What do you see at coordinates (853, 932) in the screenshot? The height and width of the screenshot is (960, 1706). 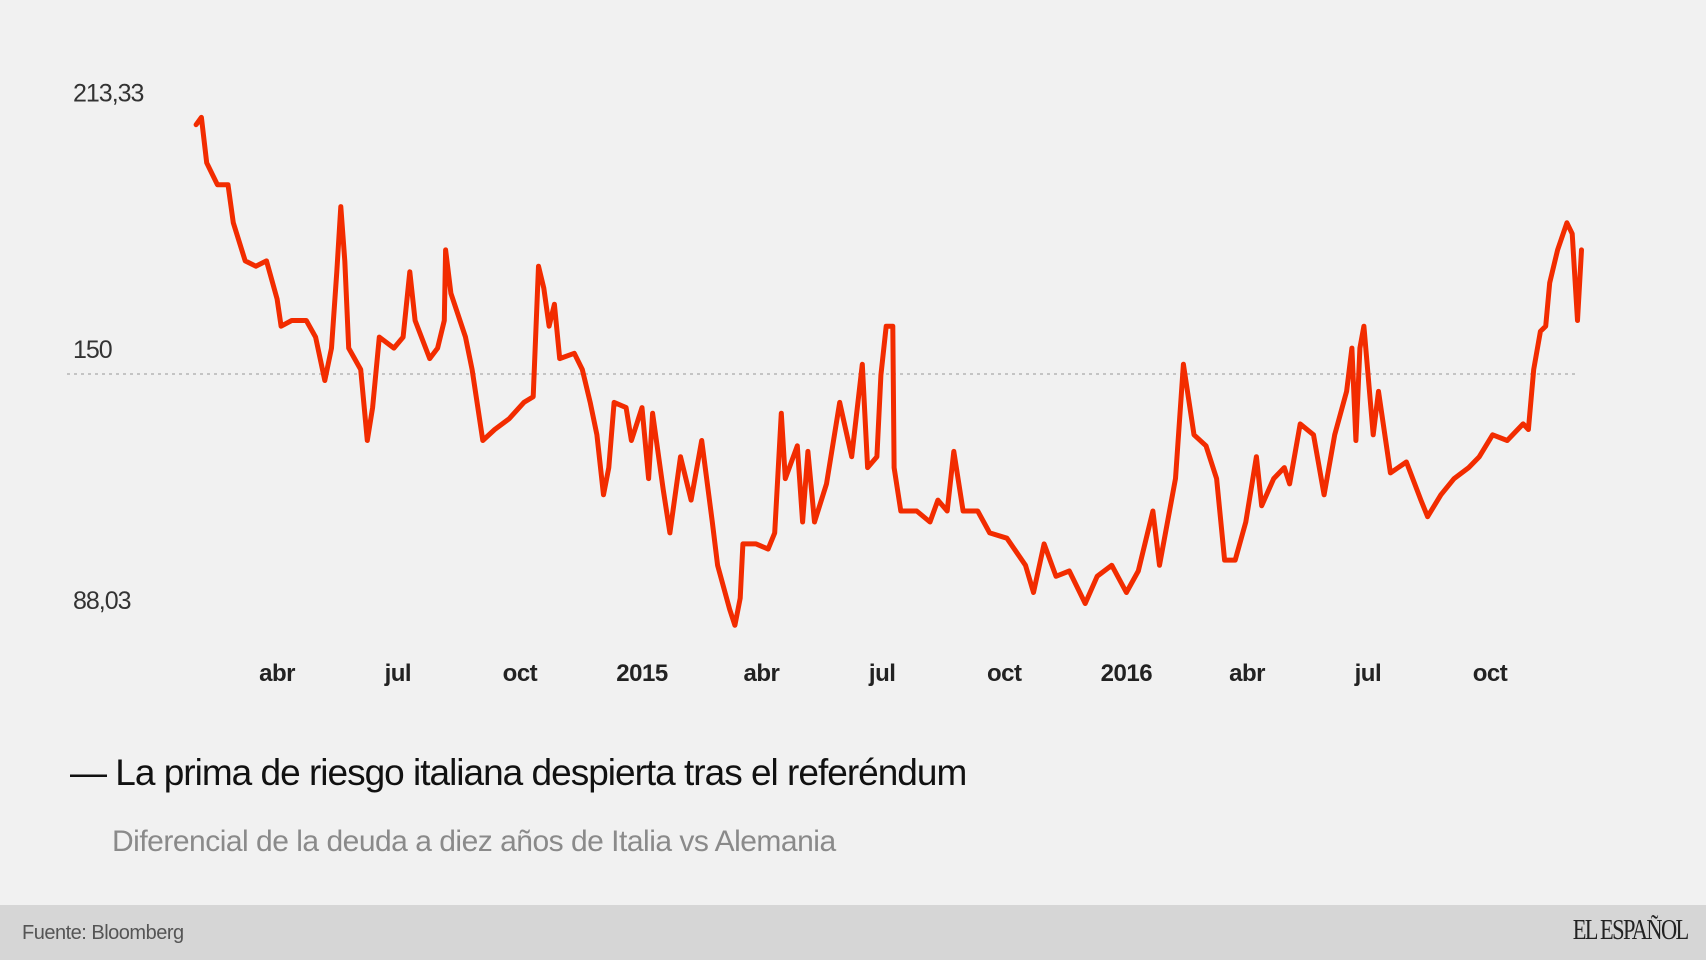 I see `footer-bar: Fuente: Bloomberg EL ESPAÑOL` at bounding box center [853, 932].